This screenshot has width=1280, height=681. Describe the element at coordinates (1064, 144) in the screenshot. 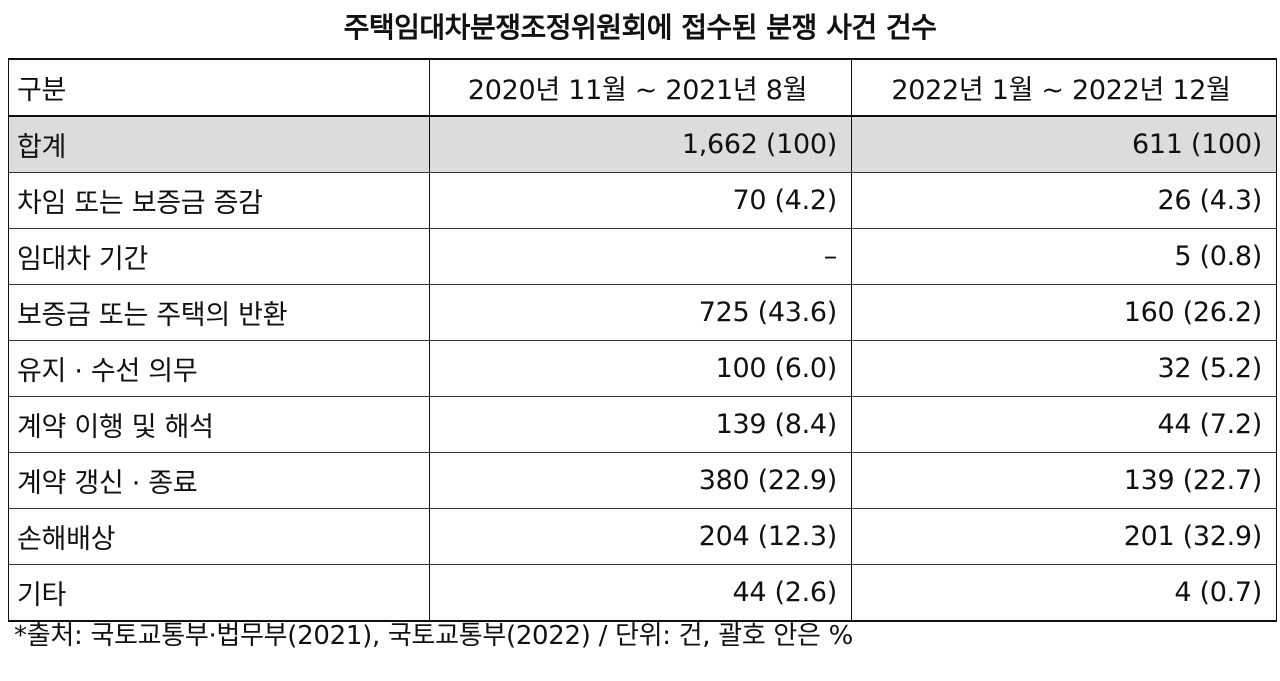

I see `cell-period-2: 611 (100)` at that location.